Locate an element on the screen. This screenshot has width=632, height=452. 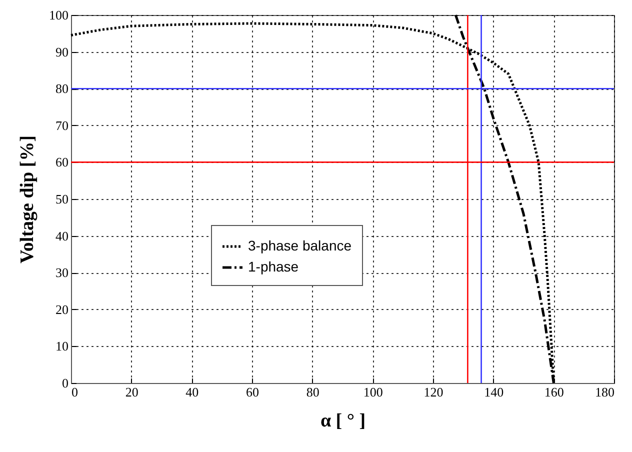
legend-label: 1-phase is located at coordinates (273, 266).